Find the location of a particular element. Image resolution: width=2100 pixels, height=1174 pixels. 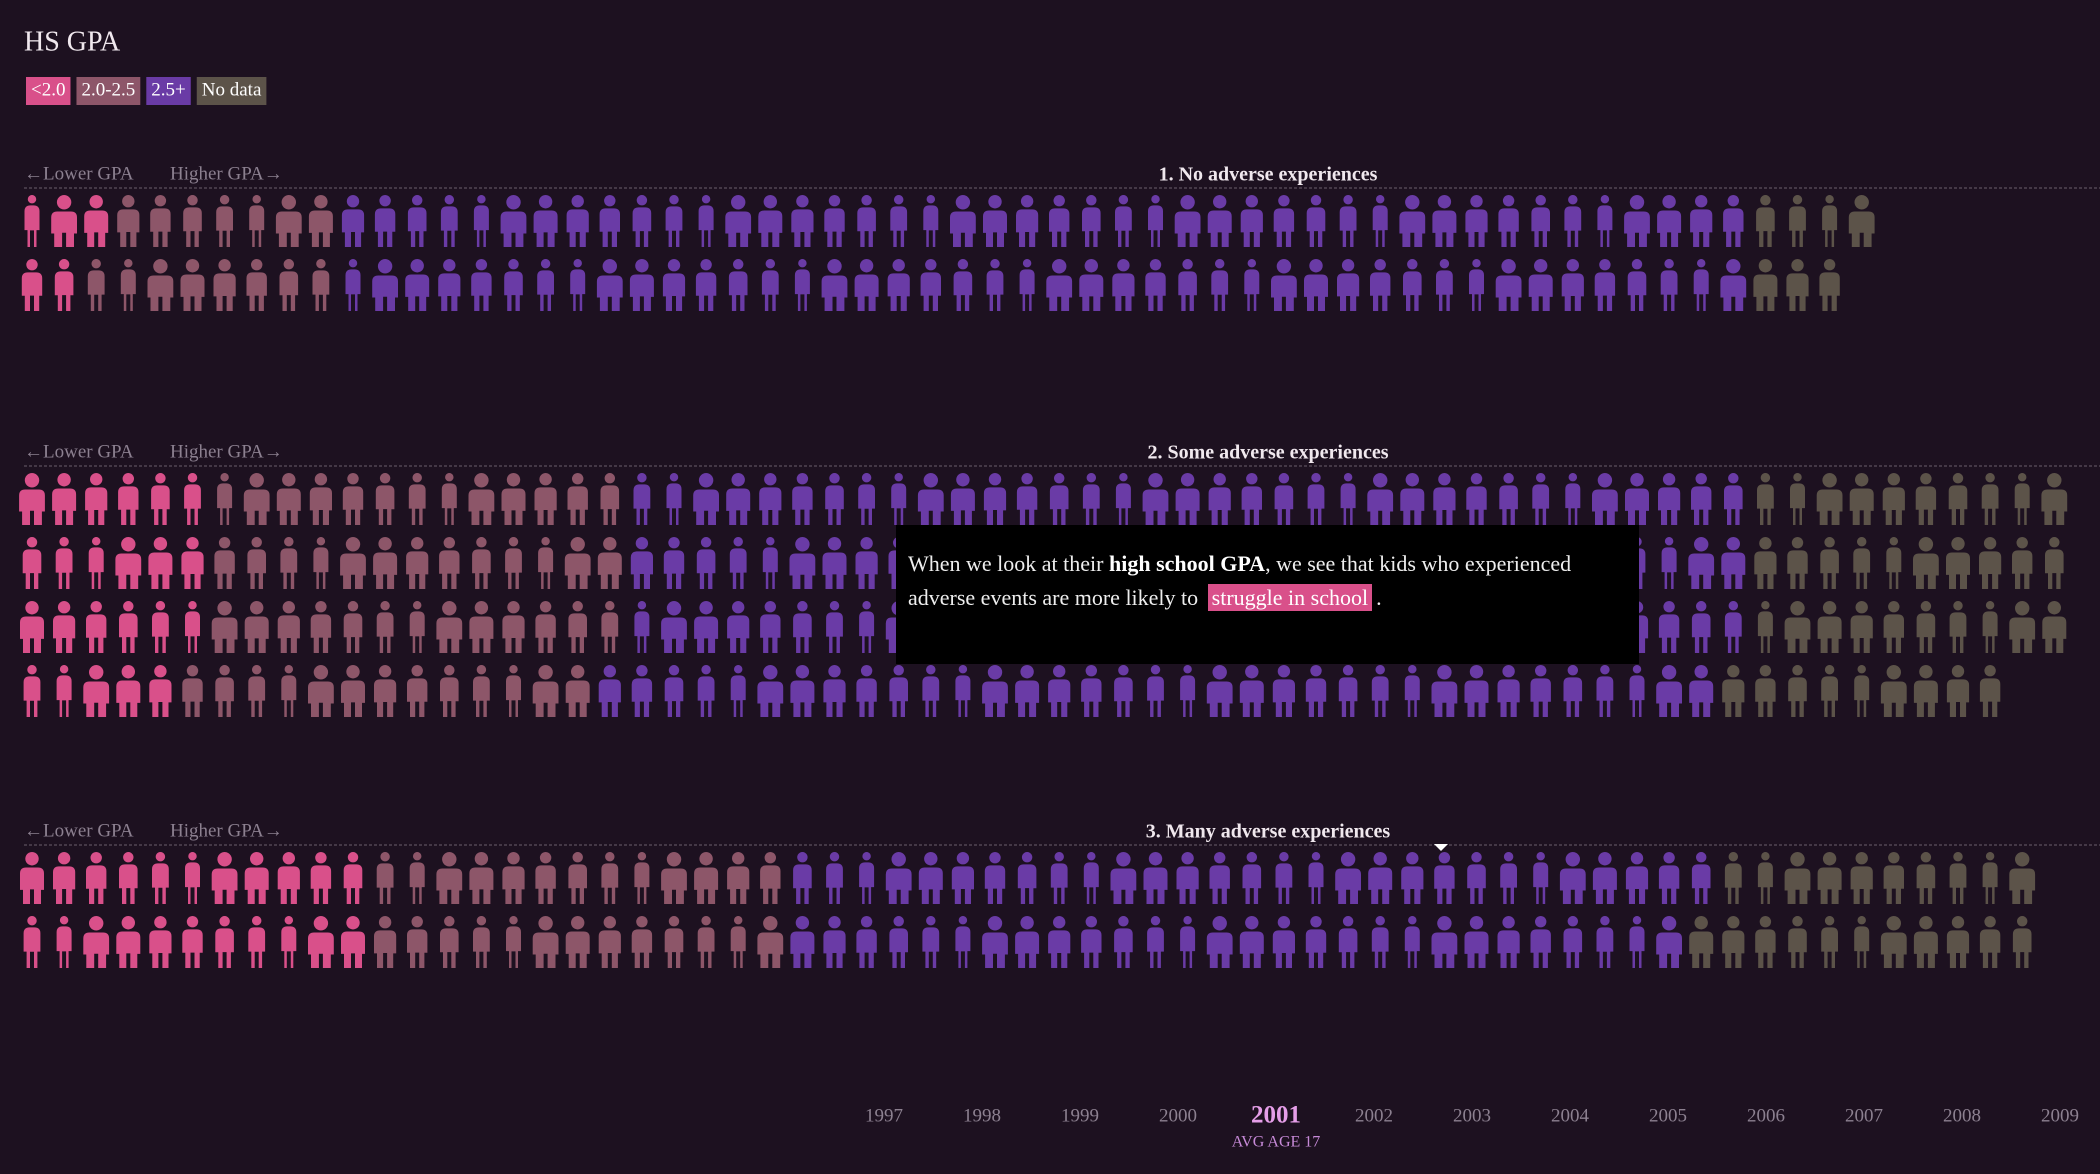

selected-year: 2001 is located at coordinates (1276, 1115).